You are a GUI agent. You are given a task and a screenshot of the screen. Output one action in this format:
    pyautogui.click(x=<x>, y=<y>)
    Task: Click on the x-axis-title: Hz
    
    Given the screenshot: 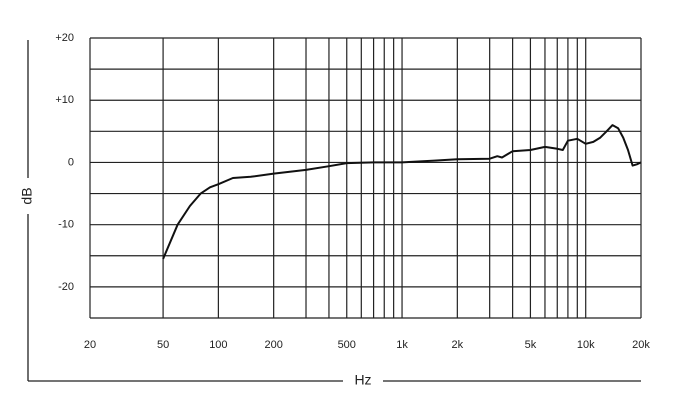 What is the action you would take?
    pyautogui.click(x=362, y=380)
    